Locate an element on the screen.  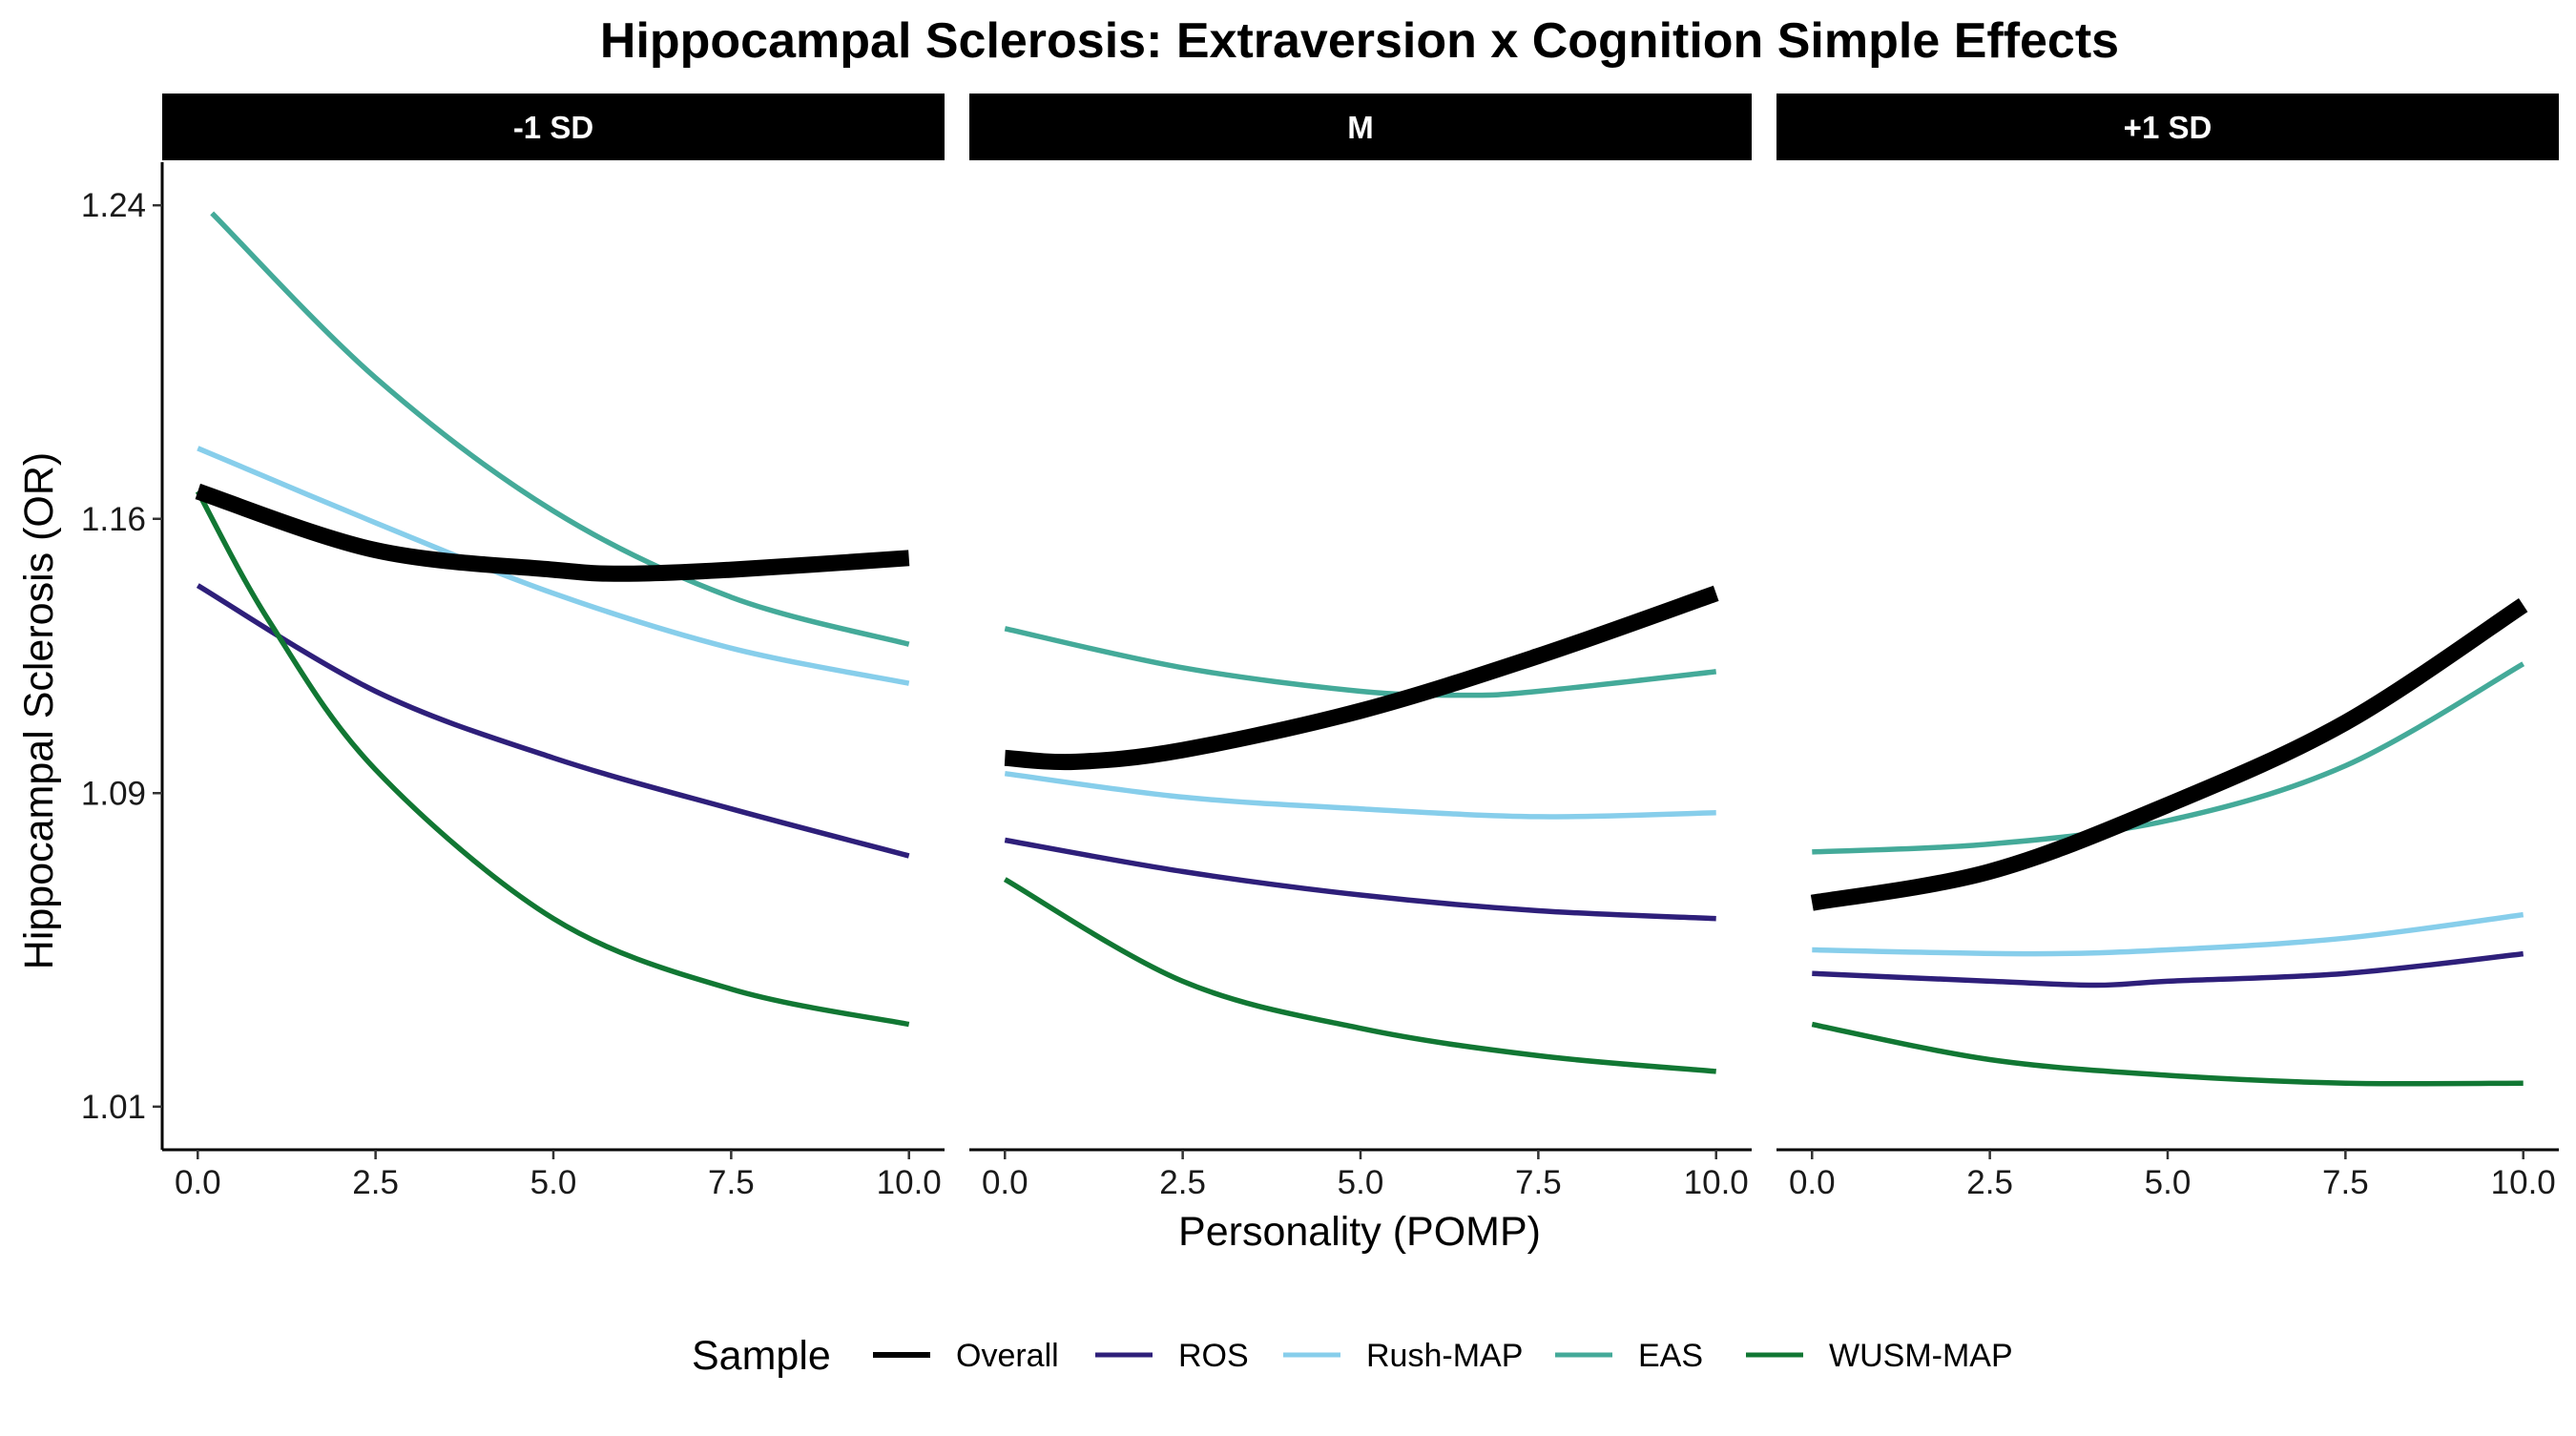
legend: Sample Overall ROS Rush-MAP EAS WUSM-MAP is located at coordinates (1352, 1356).